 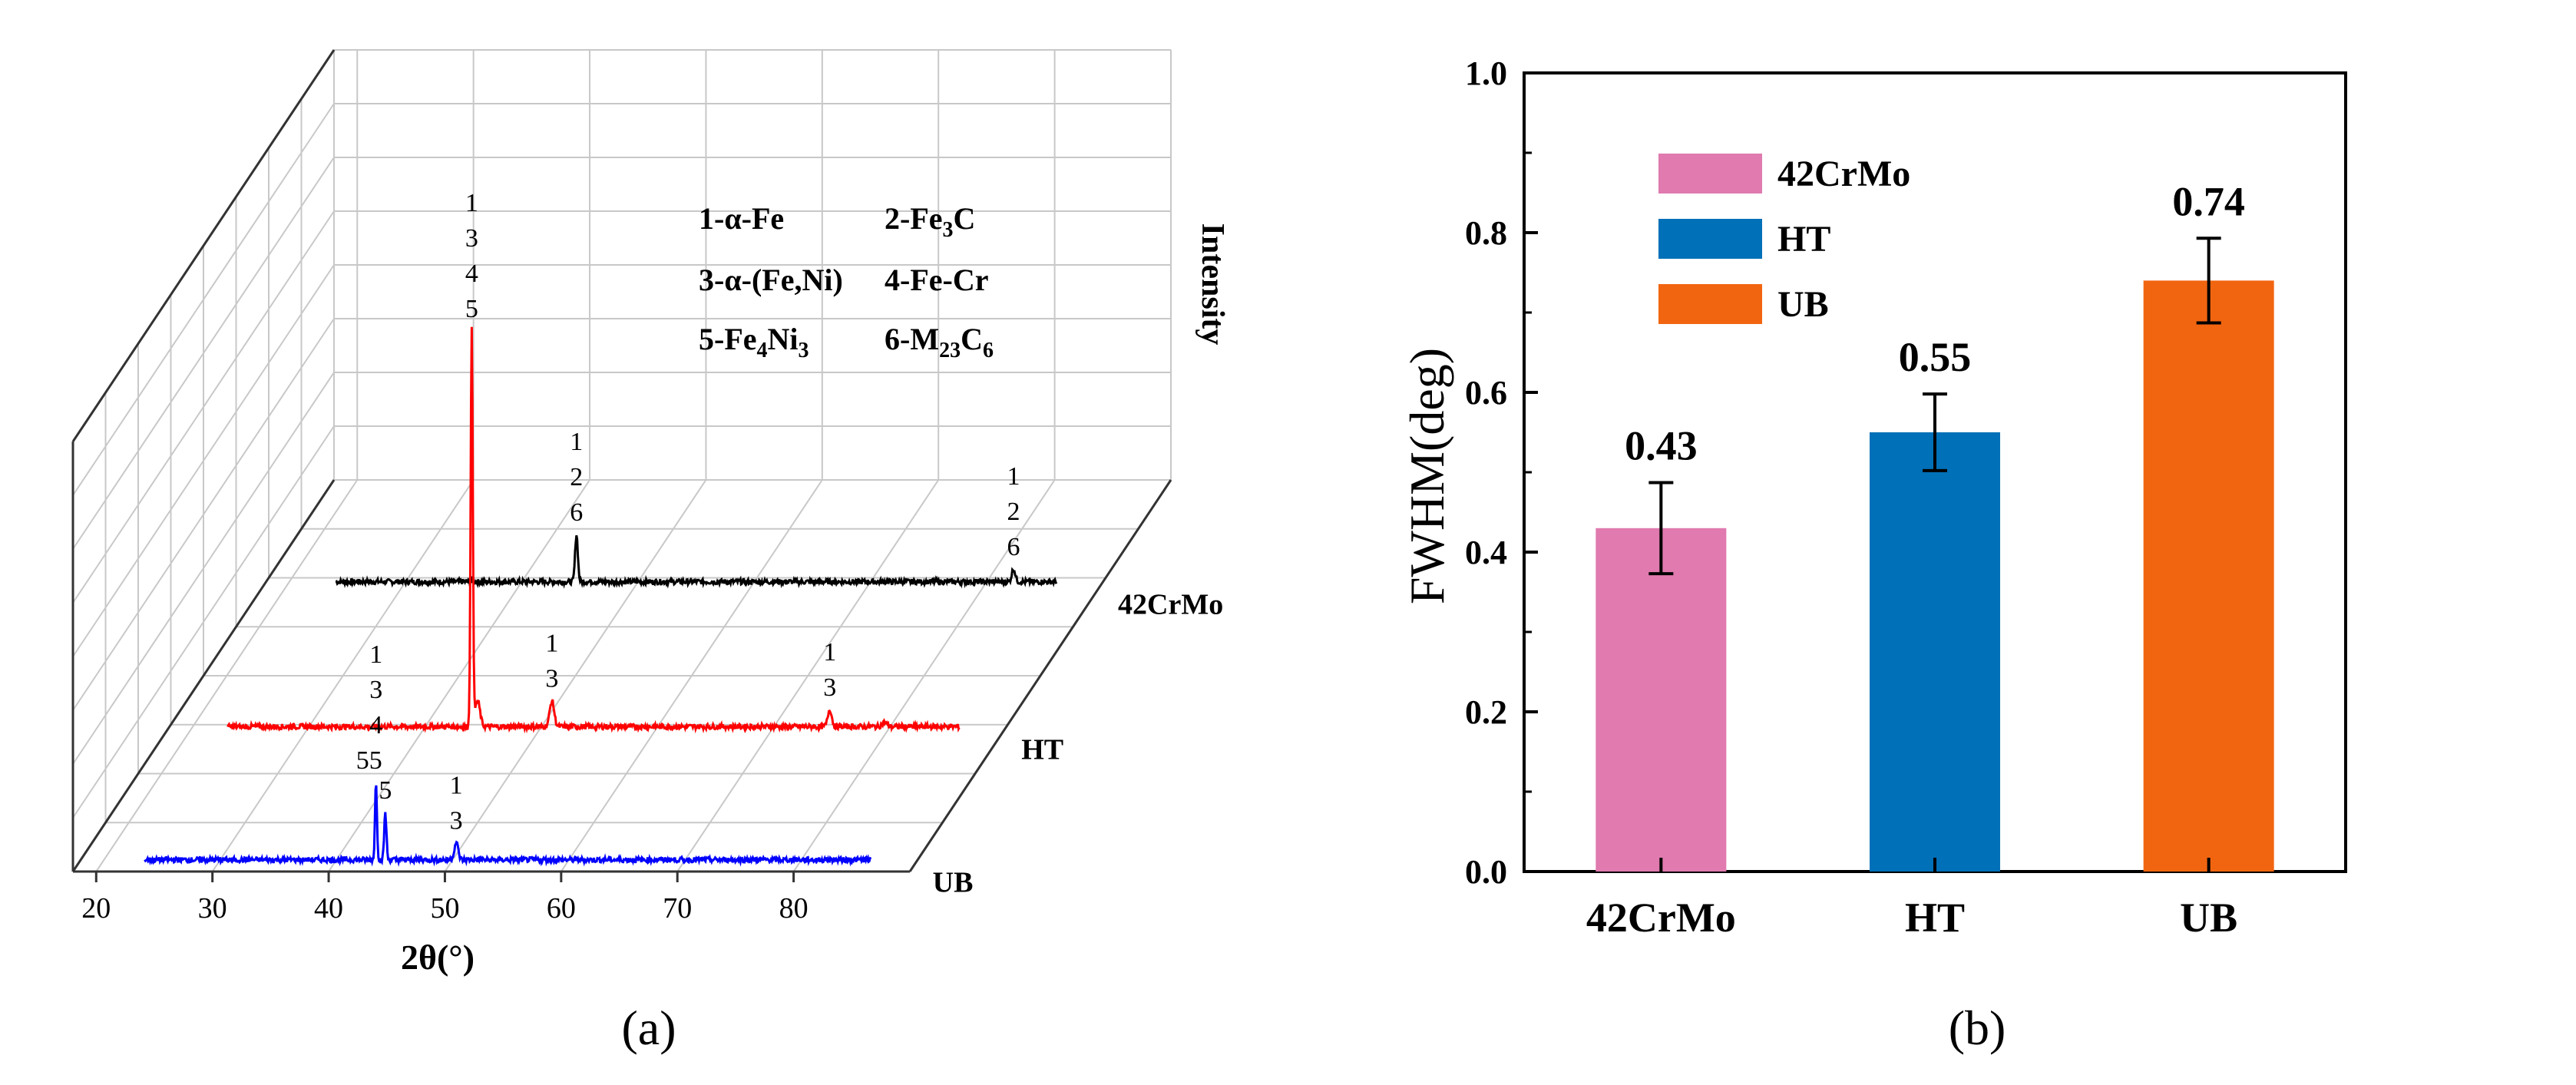 What do you see at coordinates (940, 342) in the screenshot?
I see `phase-legend-item: 6-M23C6` at bounding box center [940, 342].